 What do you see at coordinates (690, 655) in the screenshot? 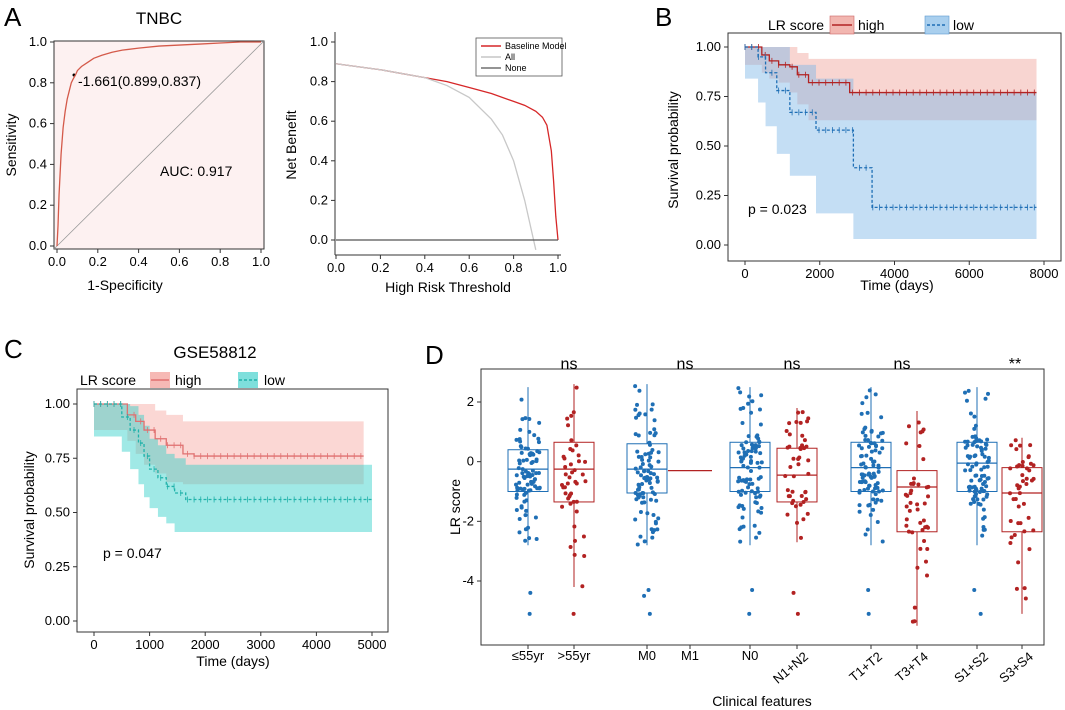
I see `box-xtick-label: M1` at bounding box center [690, 655].